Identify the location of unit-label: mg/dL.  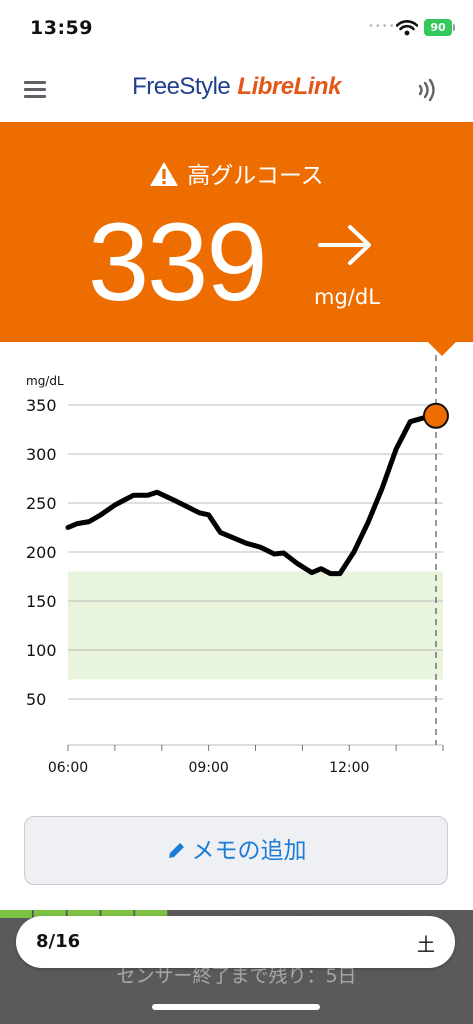
(347, 297).